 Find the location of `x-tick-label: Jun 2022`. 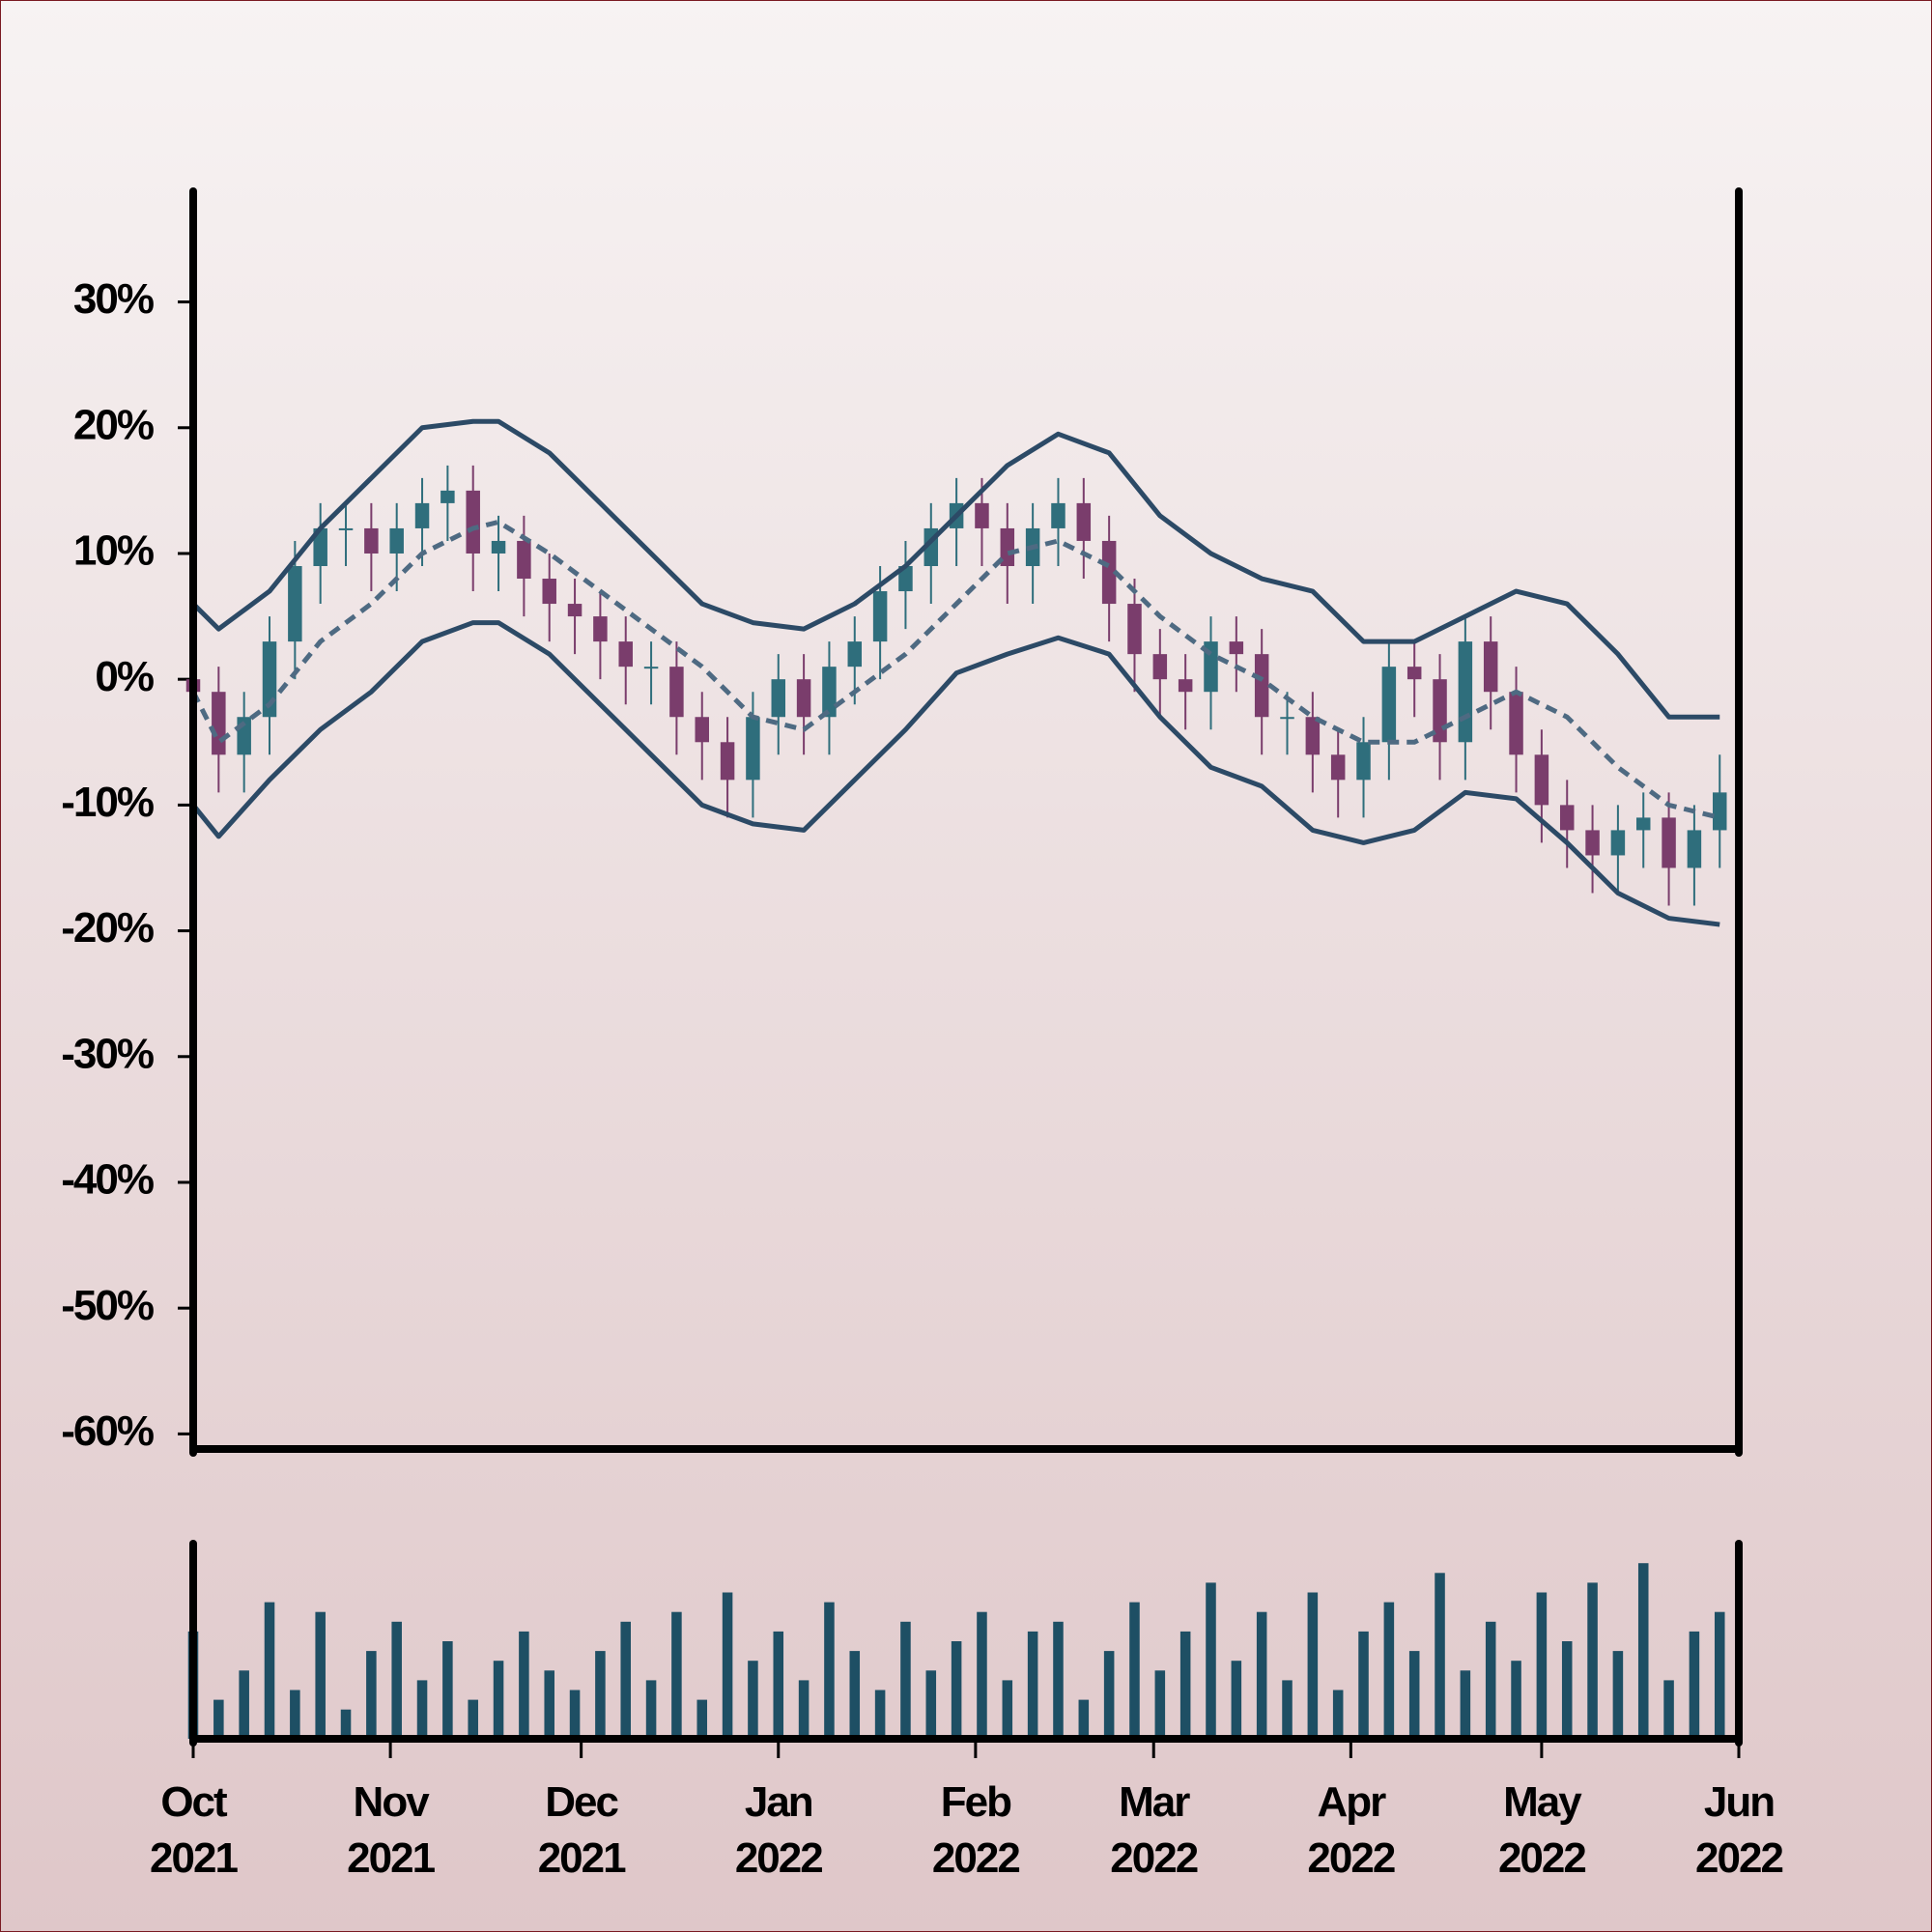

x-tick-label: Jun 2022 is located at coordinates (1738, 1830).